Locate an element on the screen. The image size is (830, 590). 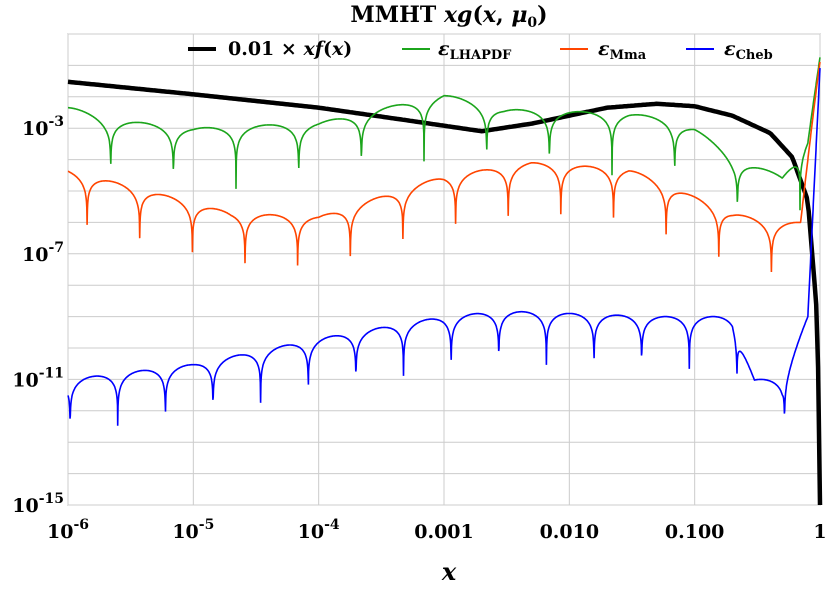
x-tick-label: 10⁻⁵ is located at coordinates (193, 530).